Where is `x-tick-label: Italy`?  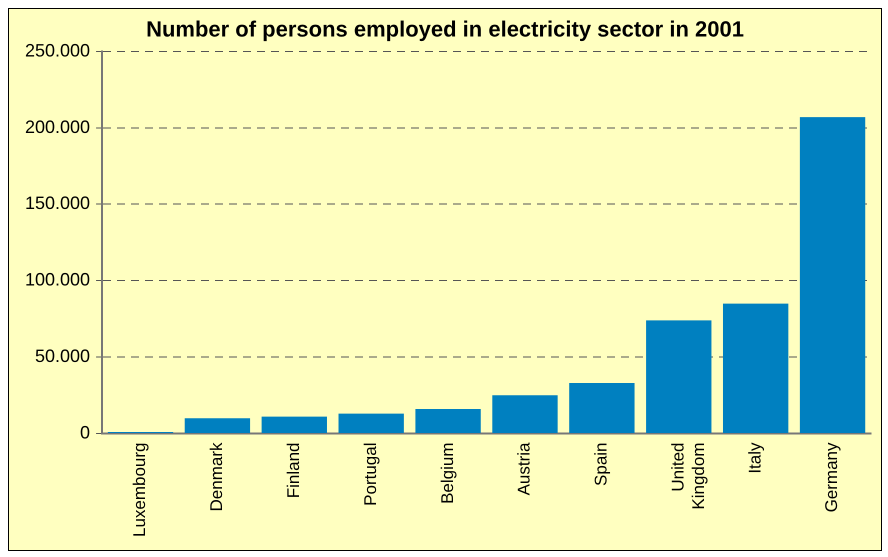 x-tick-label: Italy is located at coordinates (754, 458).